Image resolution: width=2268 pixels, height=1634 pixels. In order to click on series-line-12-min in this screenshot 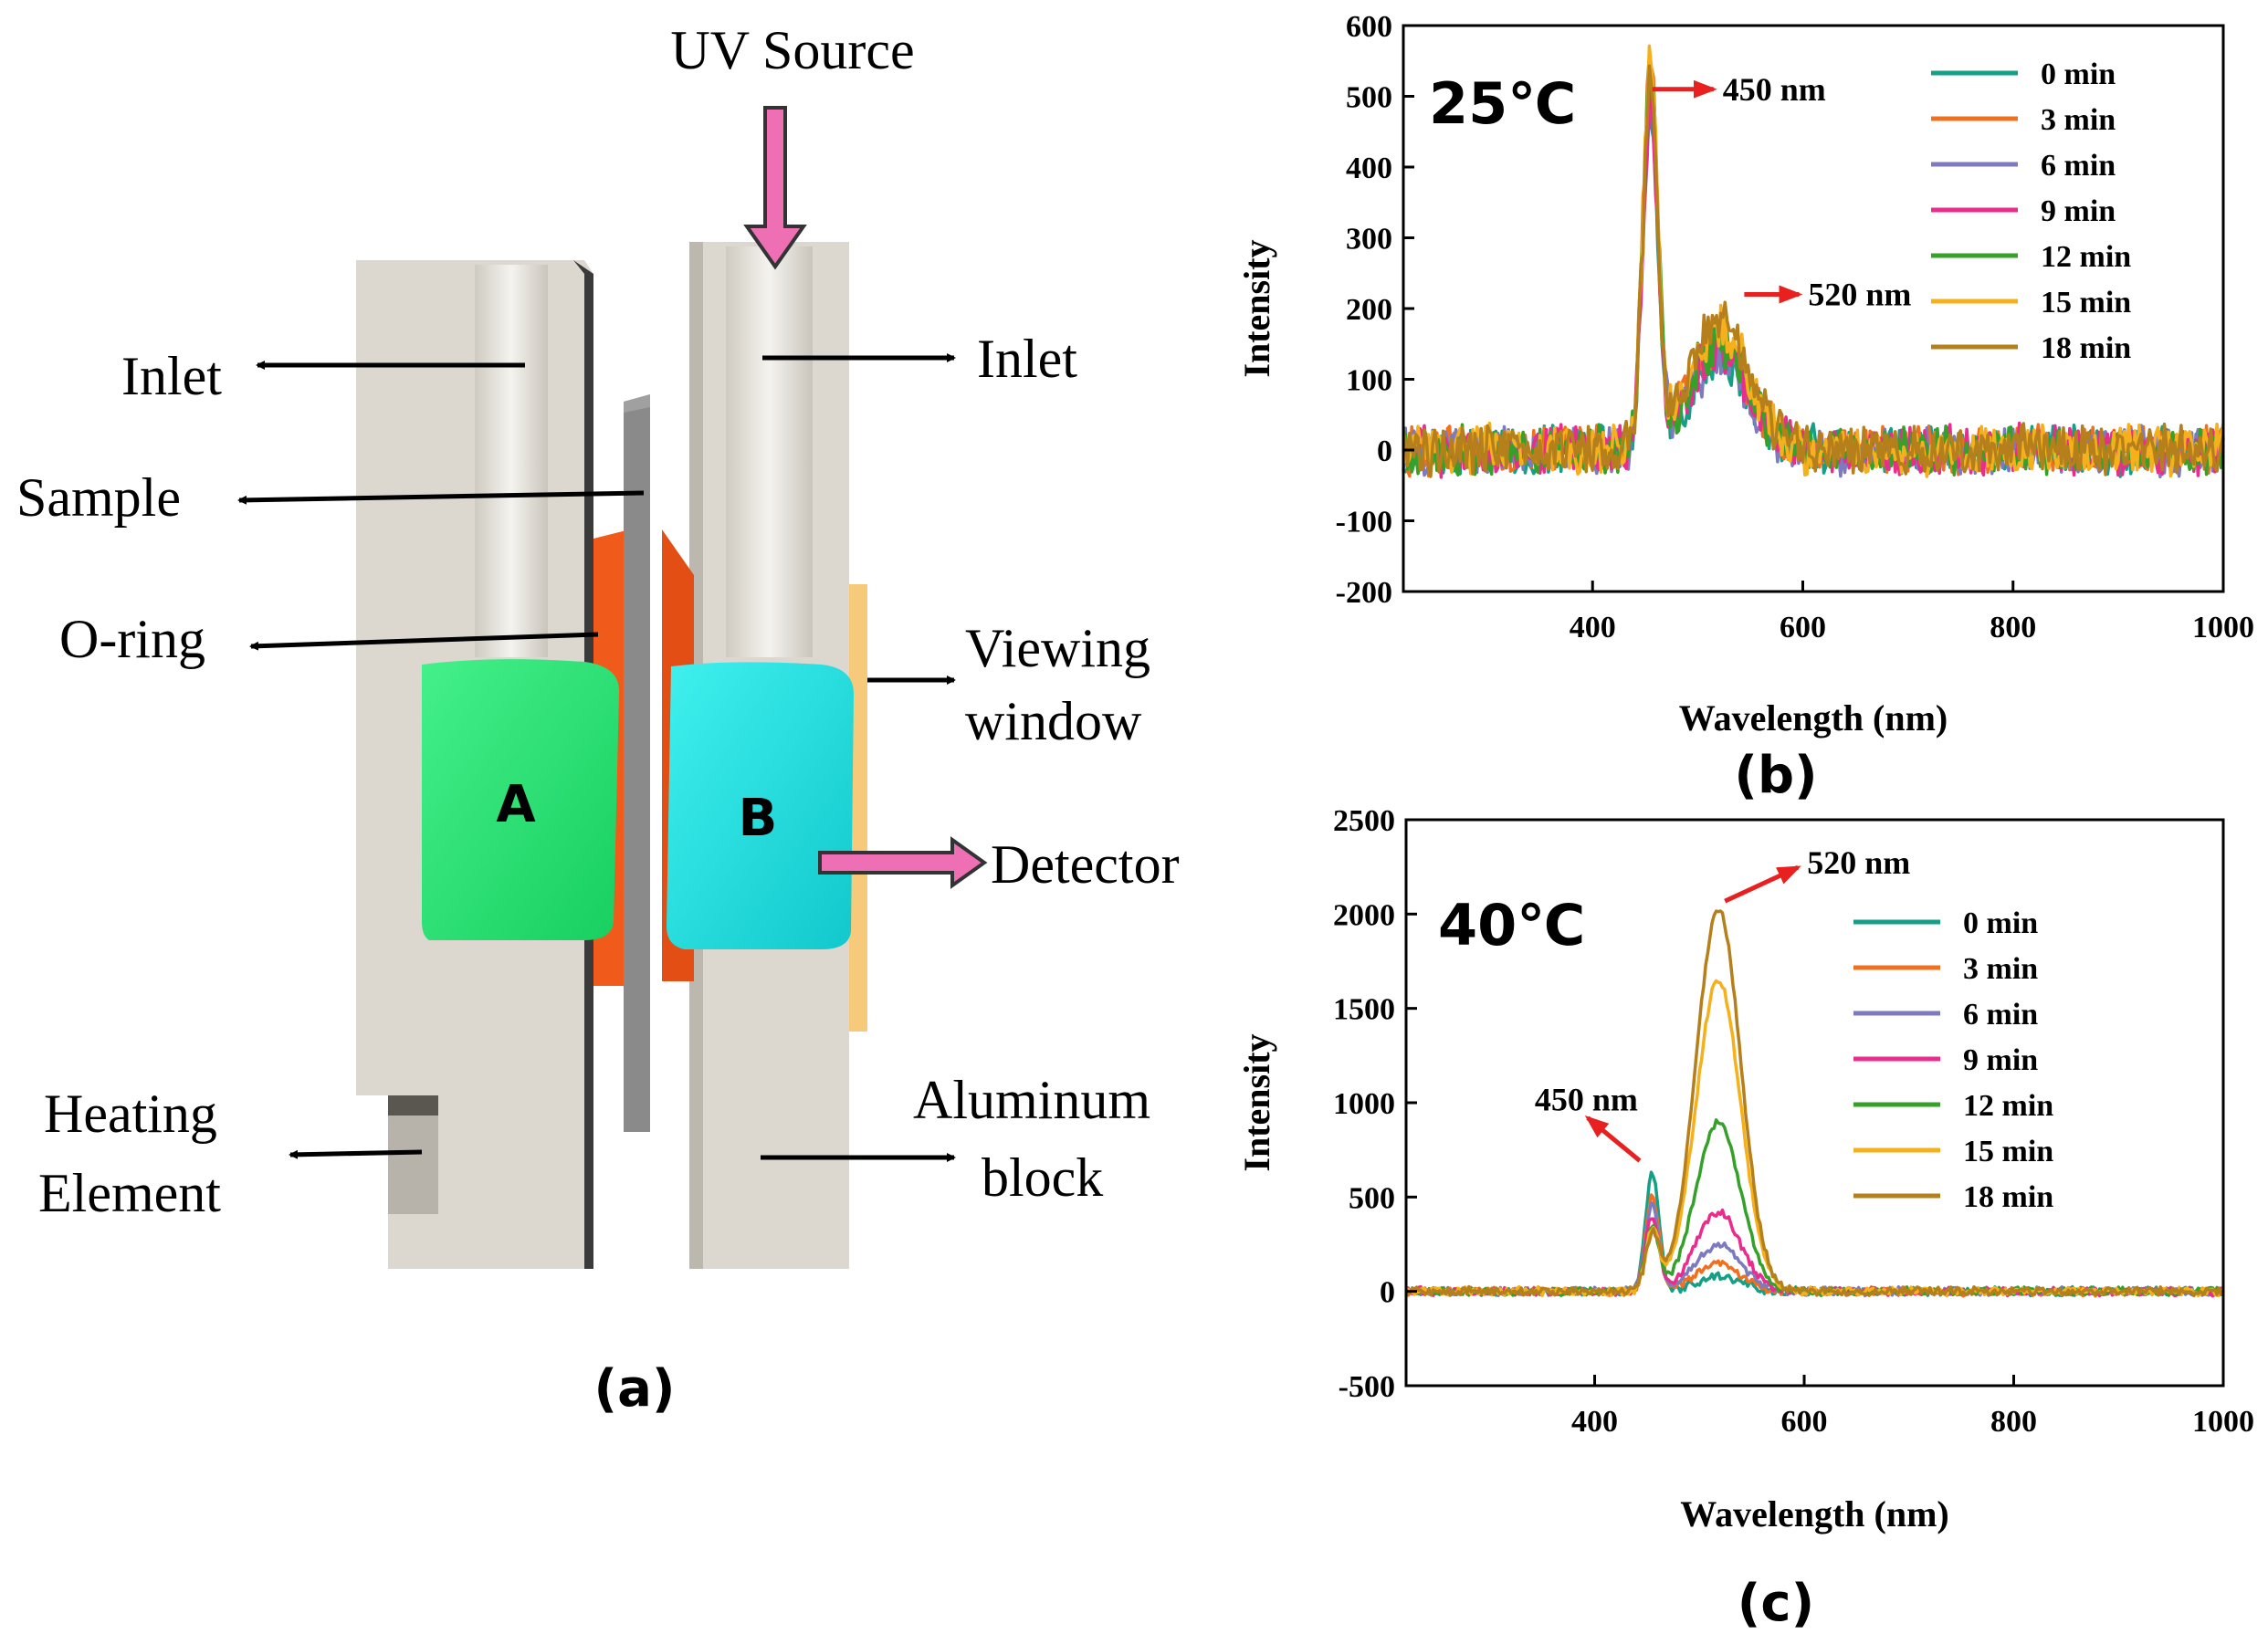, I will do `click(1815, 1207)`.